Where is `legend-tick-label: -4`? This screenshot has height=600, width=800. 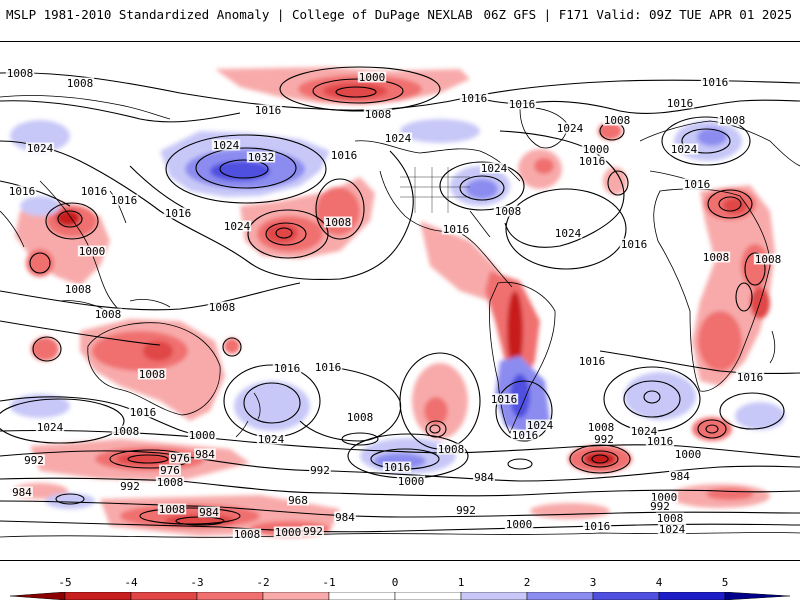 legend-tick-label: -4 is located at coordinates (131, 582).